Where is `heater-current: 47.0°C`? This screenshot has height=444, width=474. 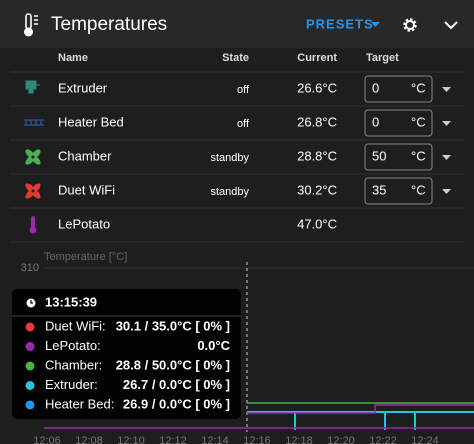 heater-current: 47.0°C is located at coordinates (317, 223).